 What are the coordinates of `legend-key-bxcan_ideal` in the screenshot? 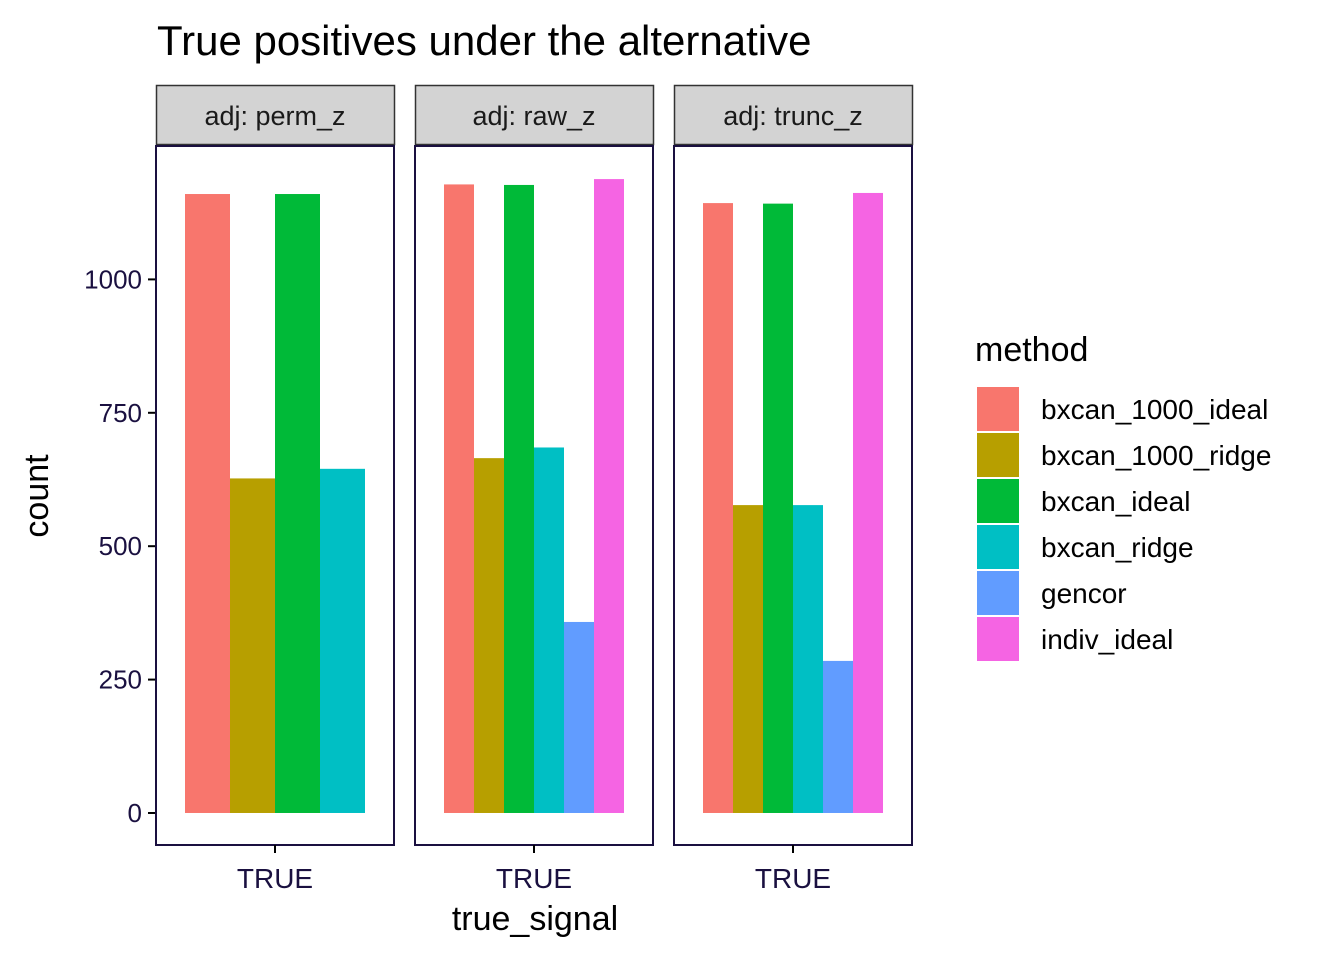 It's located at (998, 501).